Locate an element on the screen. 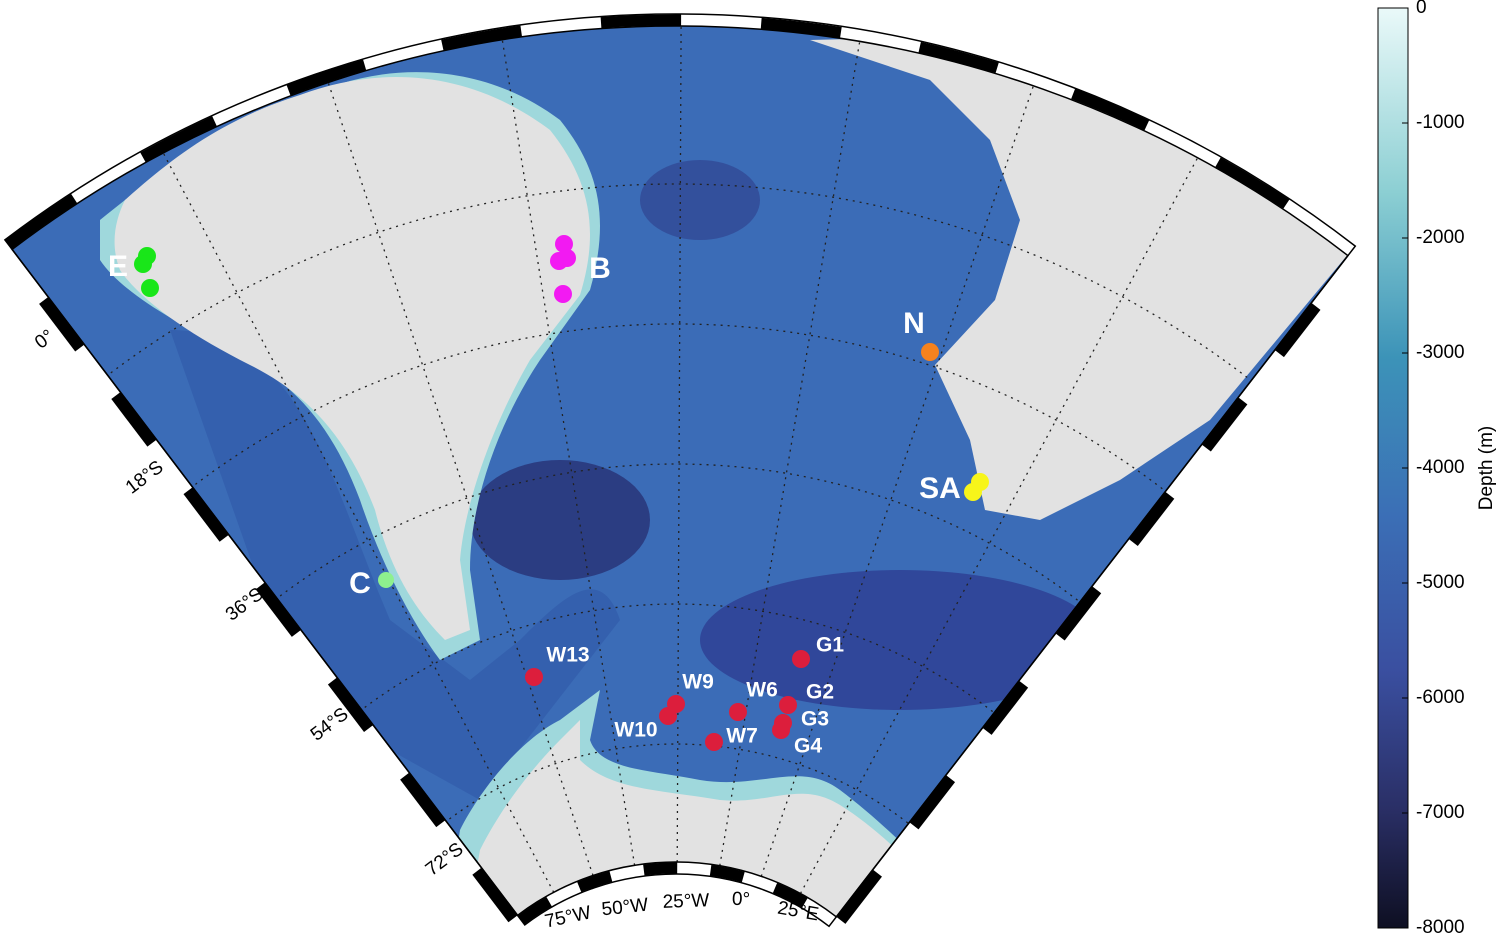  site-label: W10 is located at coordinates (635, 730).